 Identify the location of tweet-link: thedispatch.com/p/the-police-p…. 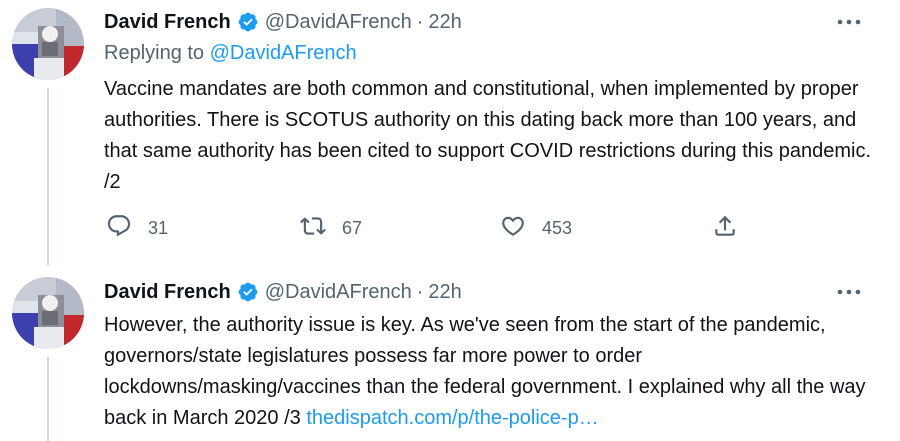
(452, 418).